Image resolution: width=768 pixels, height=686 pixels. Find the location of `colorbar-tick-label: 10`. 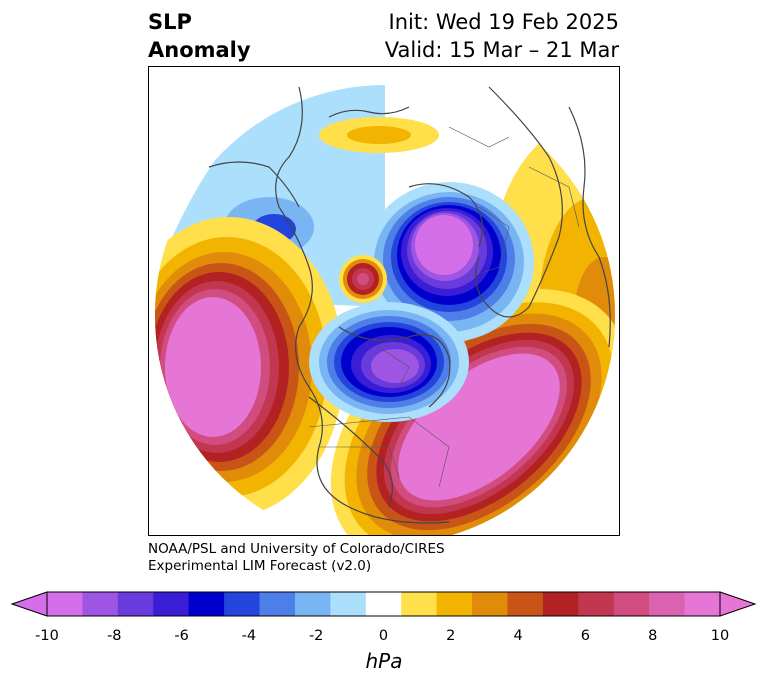

colorbar-tick-label: 10 is located at coordinates (720, 636).